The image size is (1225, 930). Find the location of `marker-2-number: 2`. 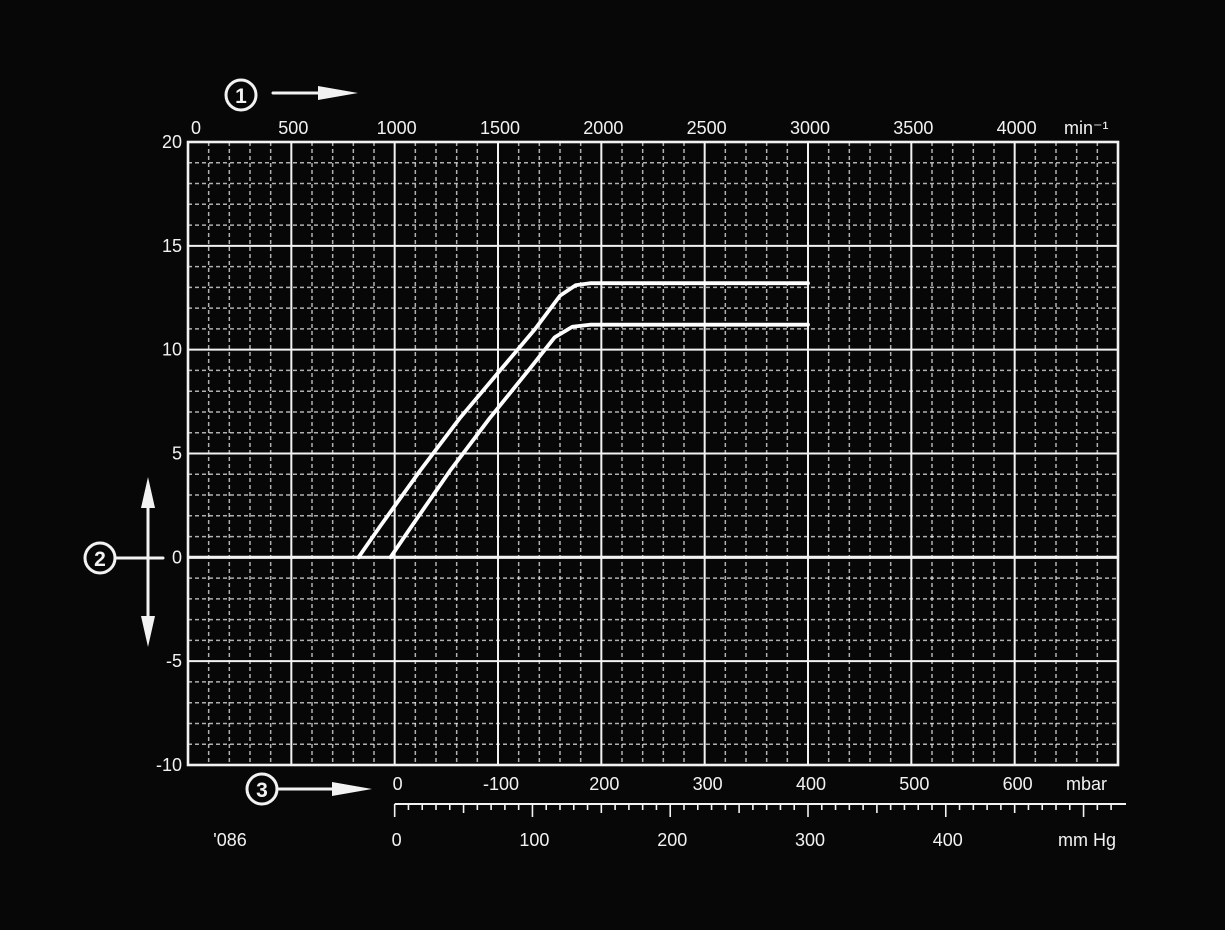

marker-2-number: 2 is located at coordinates (100, 559).